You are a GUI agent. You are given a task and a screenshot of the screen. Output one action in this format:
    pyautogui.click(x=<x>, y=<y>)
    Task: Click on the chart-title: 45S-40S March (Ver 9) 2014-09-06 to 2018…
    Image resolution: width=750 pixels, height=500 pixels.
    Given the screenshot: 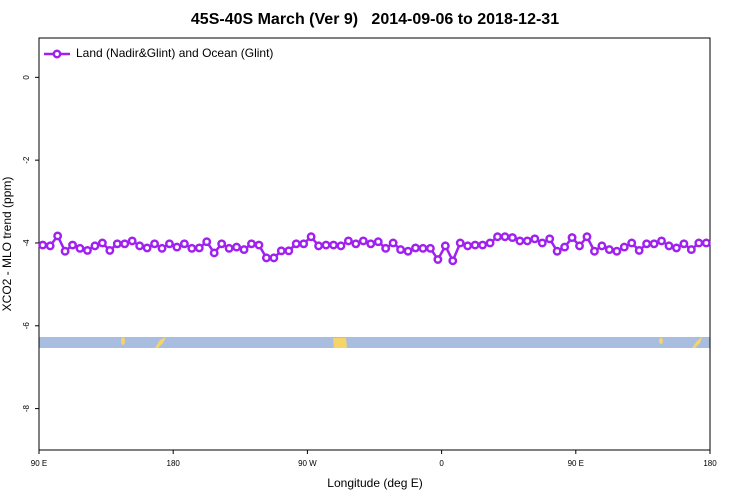 What is the action you would take?
    pyautogui.click(x=375, y=19)
    